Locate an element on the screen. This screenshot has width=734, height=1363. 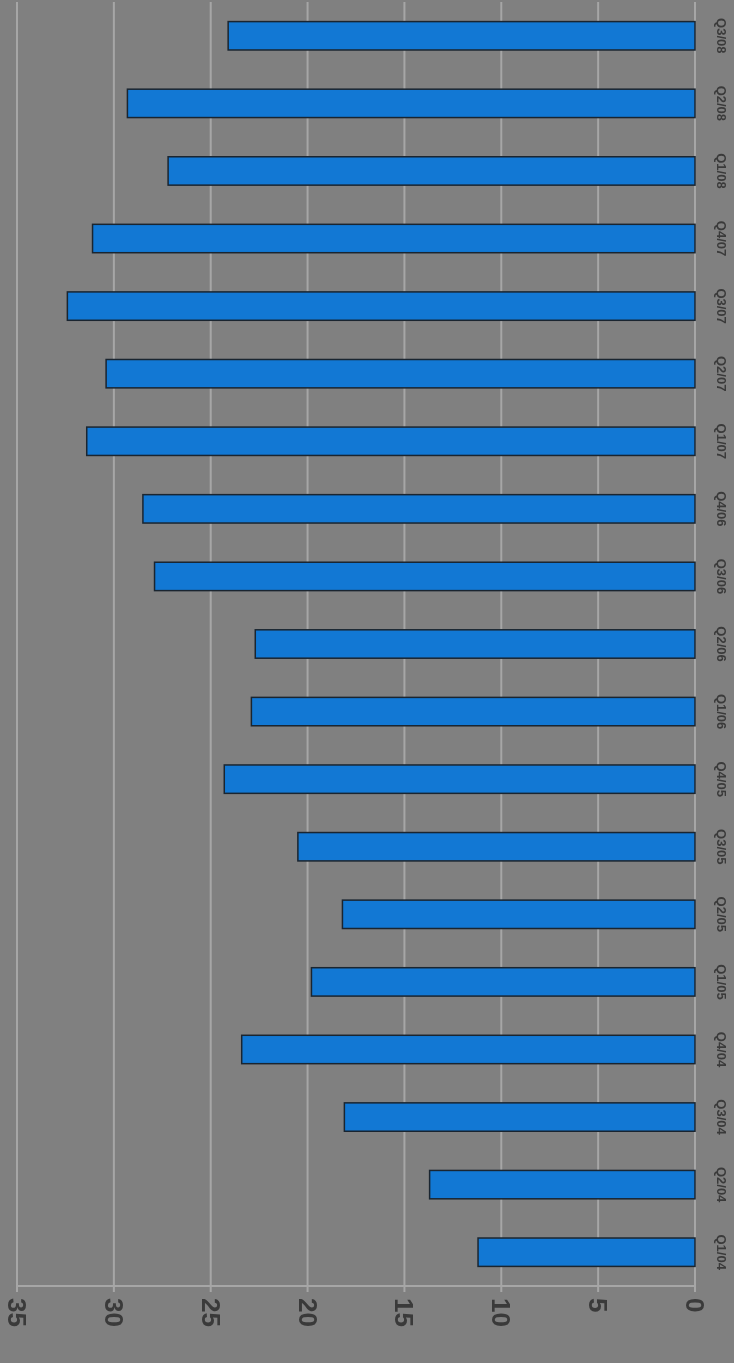
y-tick-label: Q2/07 is located at coordinates (721, 373).